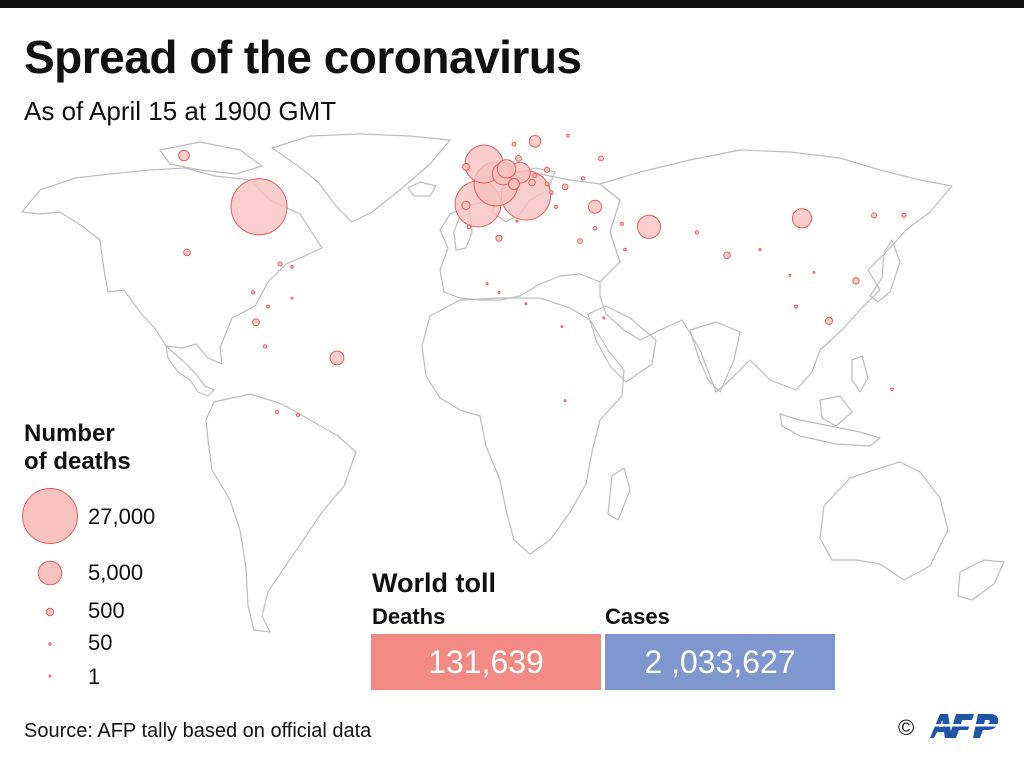 This screenshot has height=771, width=1024. Describe the element at coordinates (361, 178) in the screenshot. I see `land-greenland` at that location.